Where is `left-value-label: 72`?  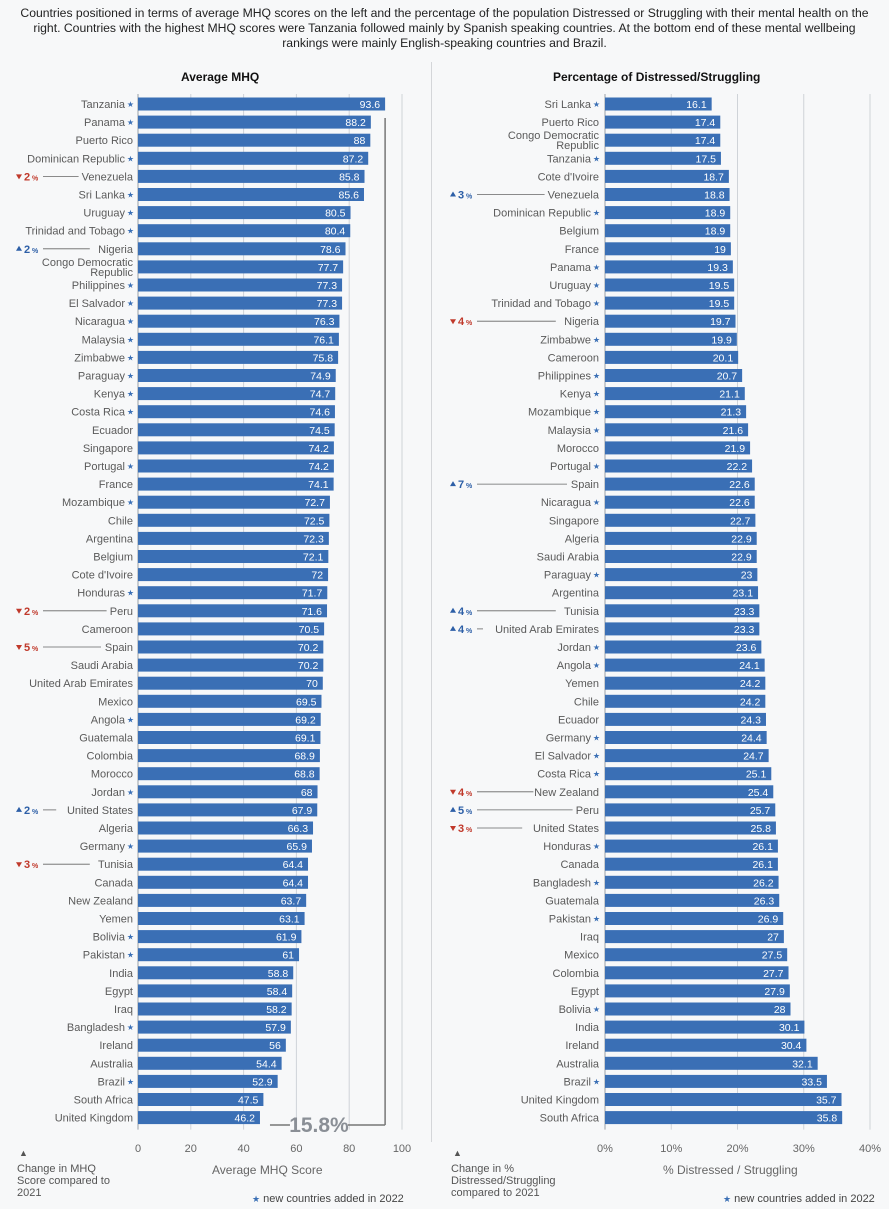 left-value-label: 72 is located at coordinates (317, 576).